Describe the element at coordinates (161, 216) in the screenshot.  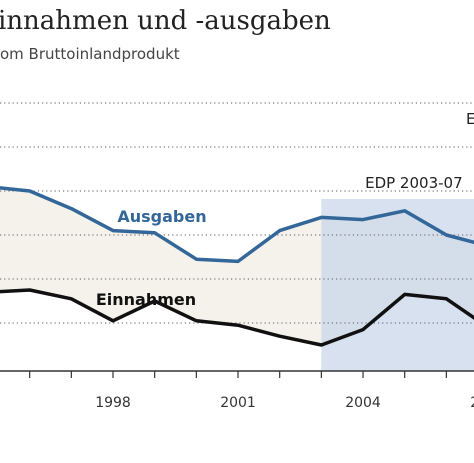
I see `series-label-ausgaben: Ausgaben` at that location.